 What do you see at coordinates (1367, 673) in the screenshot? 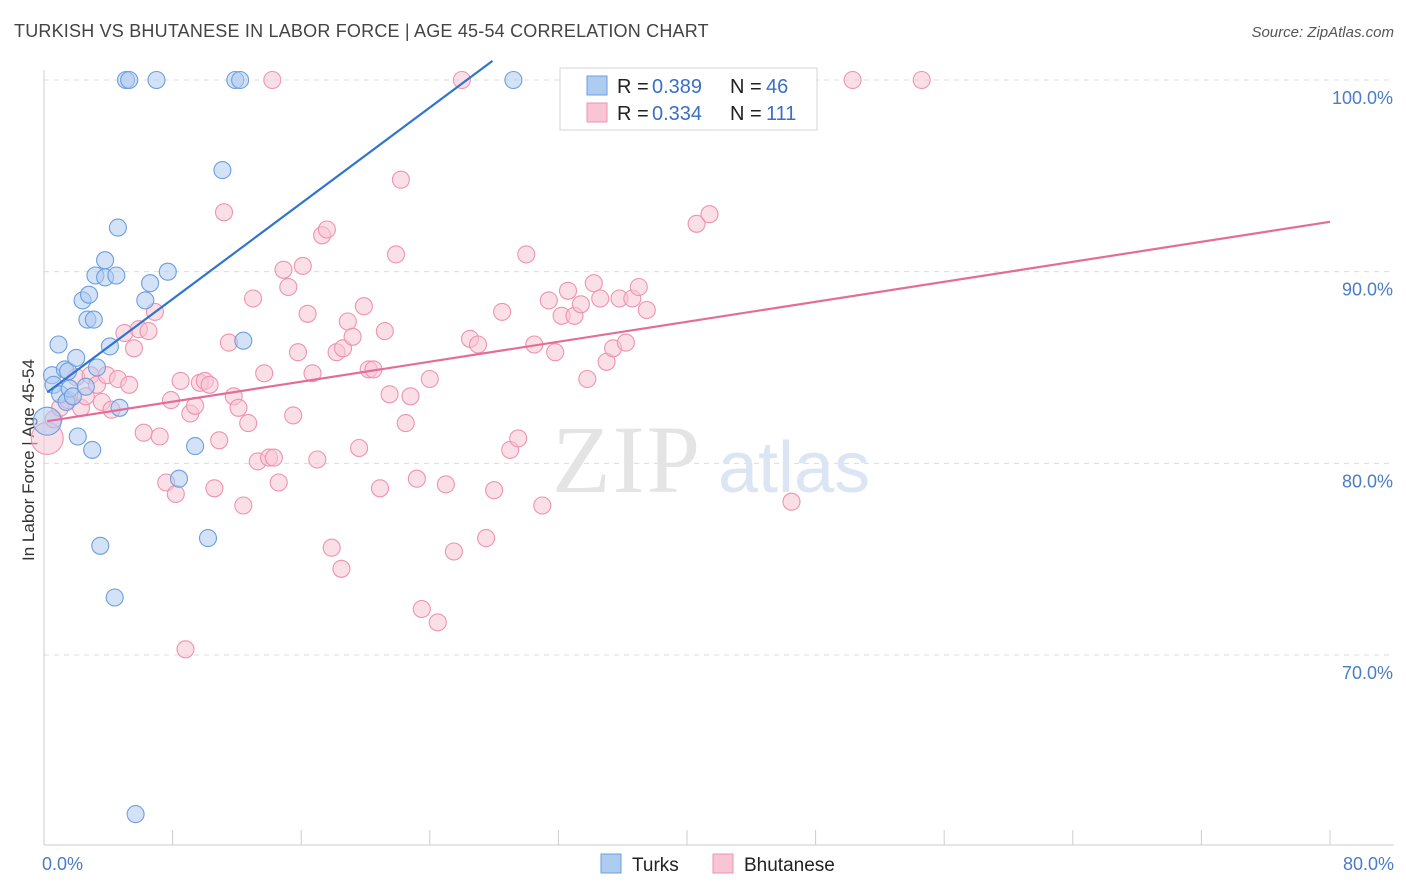
I see `y-tick-label-0: 70.0%` at bounding box center [1367, 673].